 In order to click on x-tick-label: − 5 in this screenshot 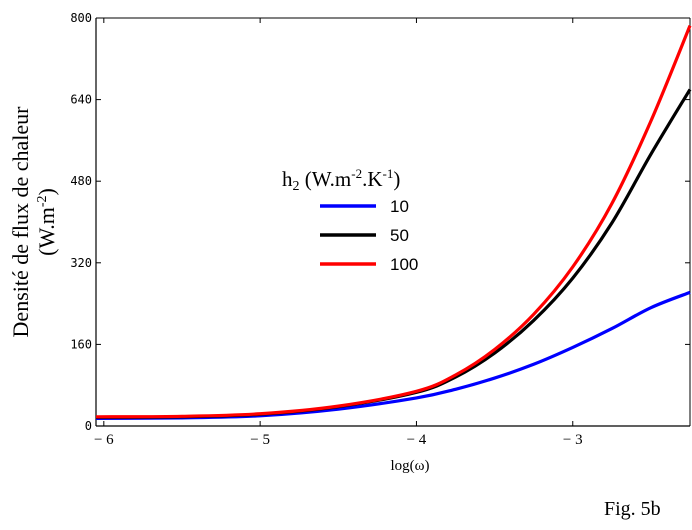, I will do `click(260, 440)`.